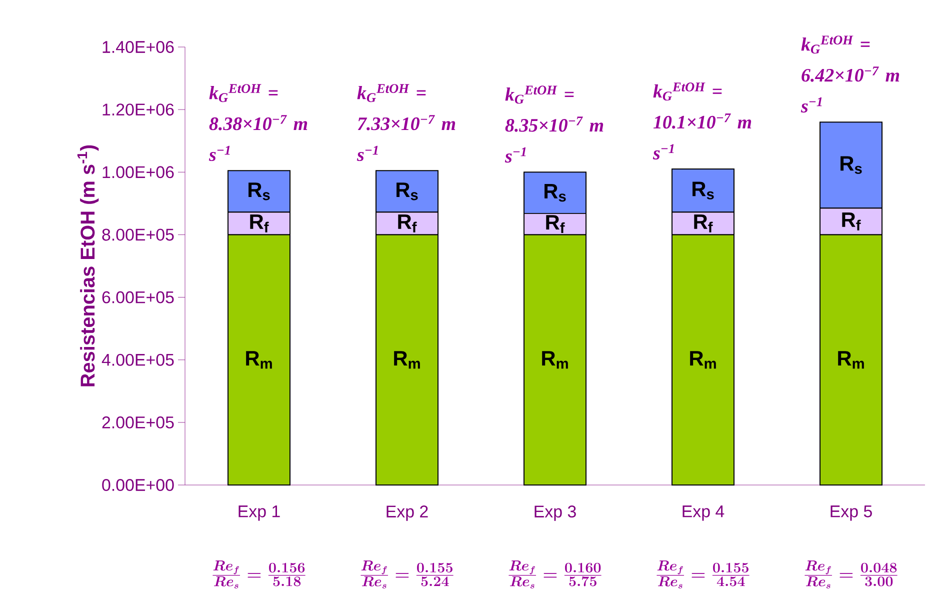 The width and height of the screenshot is (929, 608). I want to click on text: $\frac{Re_f}{Re_s}=\frac{0.160}{5.75}$, so click(555, 574).